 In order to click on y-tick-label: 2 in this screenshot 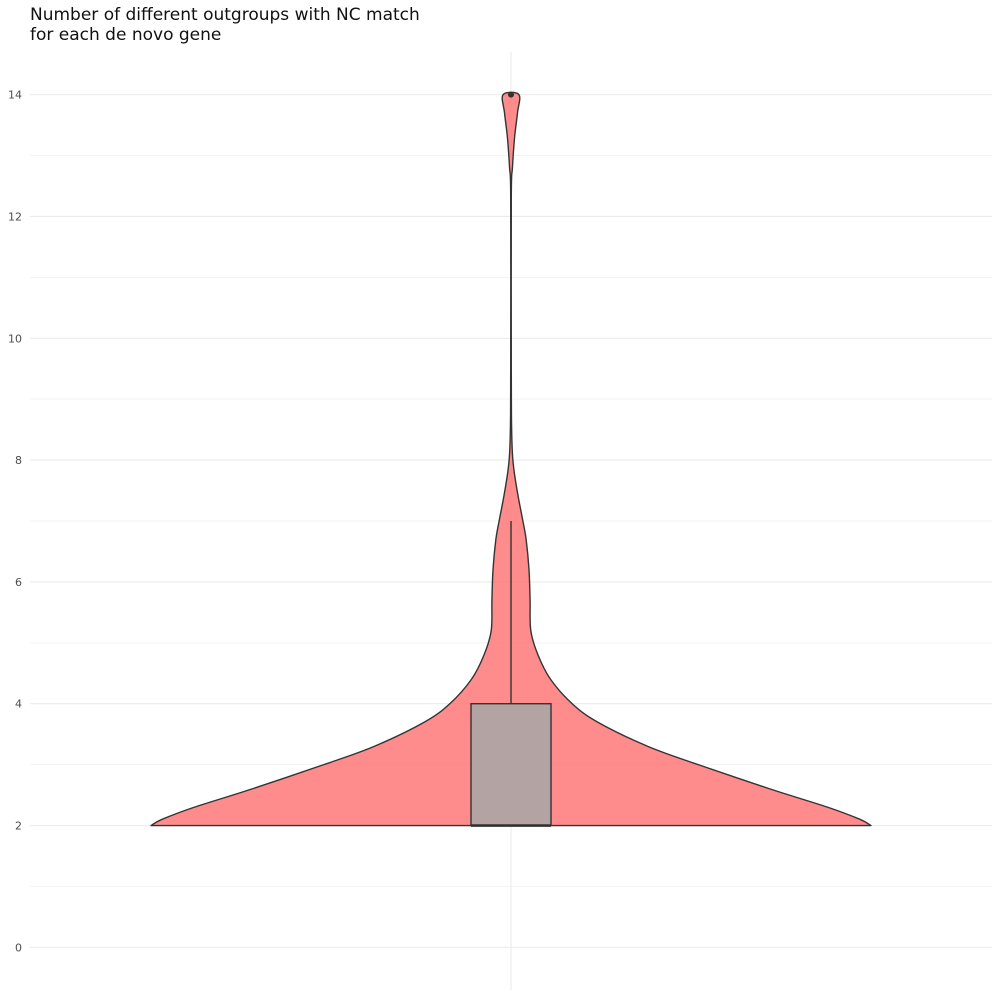, I will do `click(18, 826)`.